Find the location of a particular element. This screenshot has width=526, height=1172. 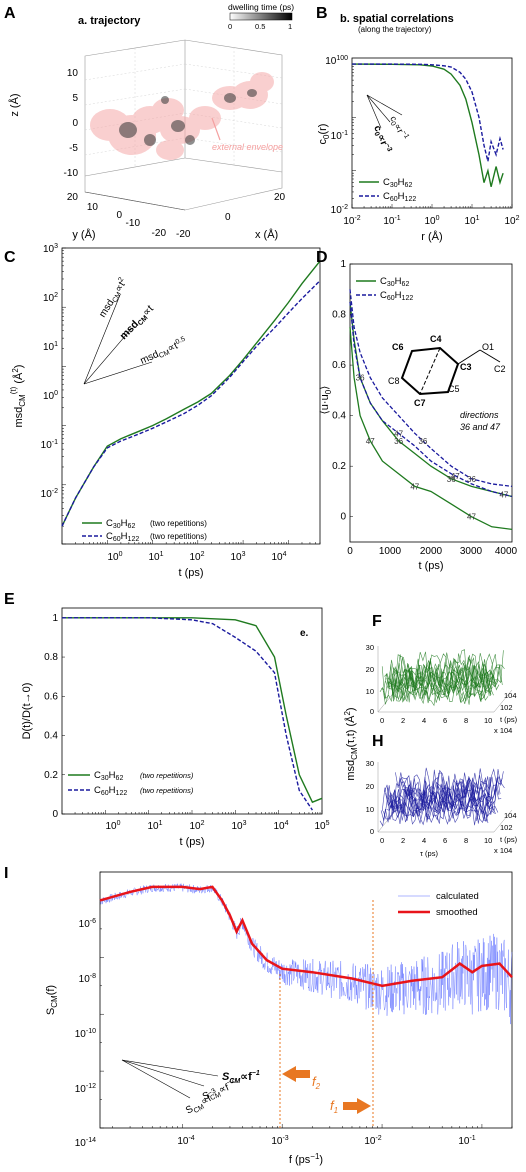

panel-b-ylabel: c0(r) is located at coordinates (324, 134).